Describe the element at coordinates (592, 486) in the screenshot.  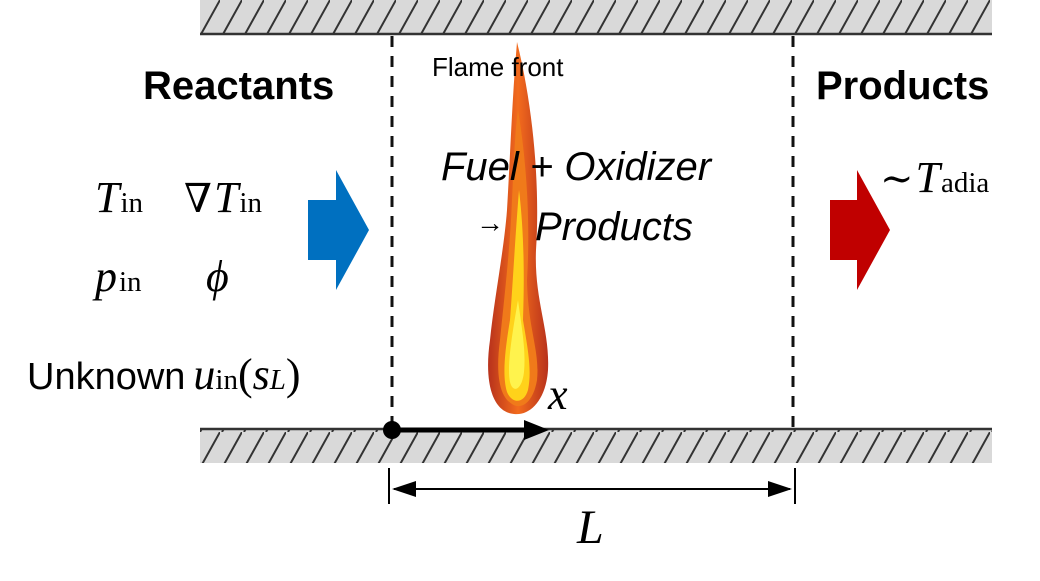
I see `length-dimension` at that location.